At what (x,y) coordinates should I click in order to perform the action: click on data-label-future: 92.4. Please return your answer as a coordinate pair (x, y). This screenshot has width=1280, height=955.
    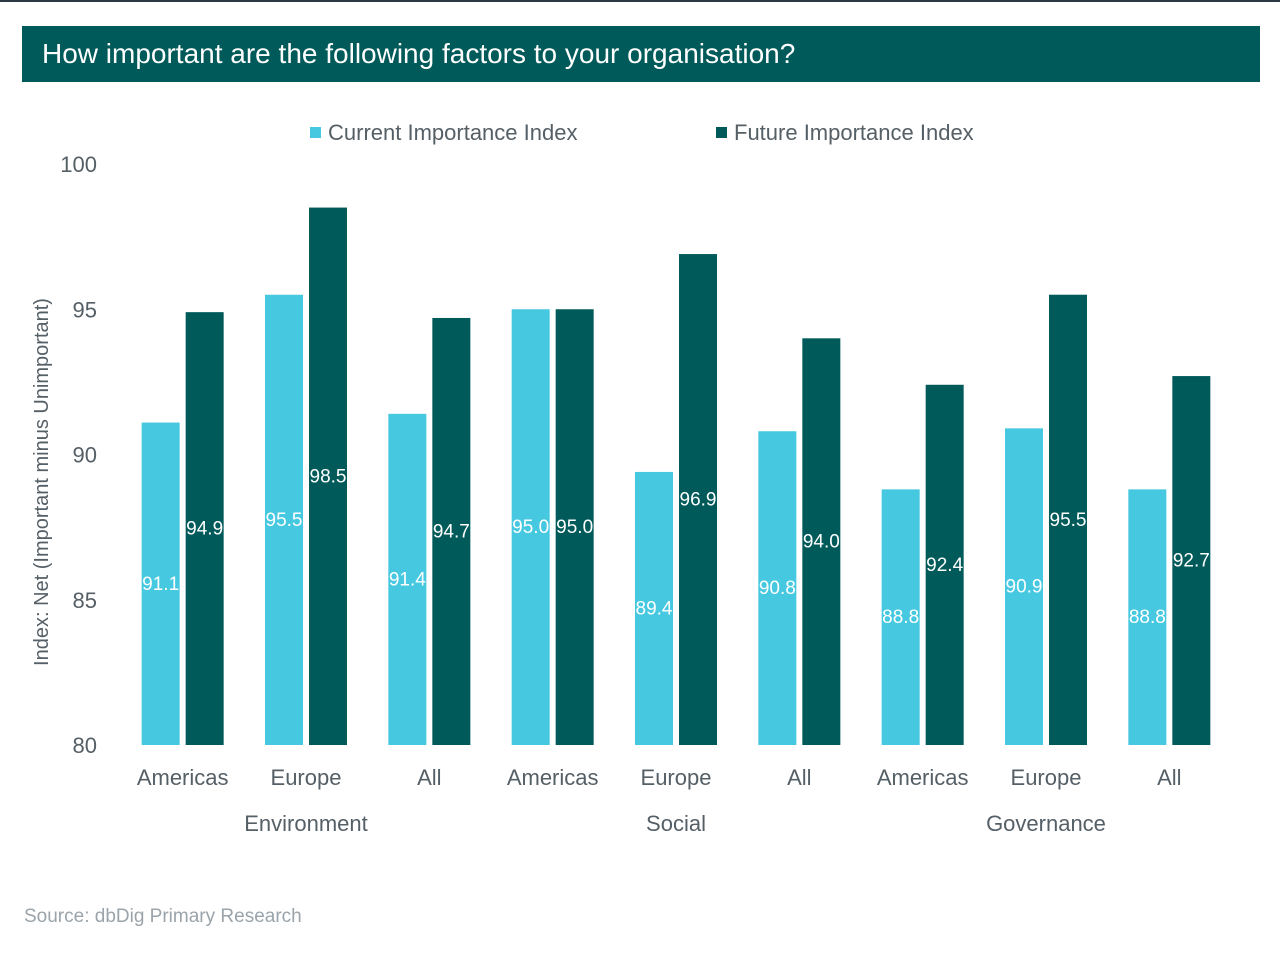
    Looking at the image, I should click on (944, 565).